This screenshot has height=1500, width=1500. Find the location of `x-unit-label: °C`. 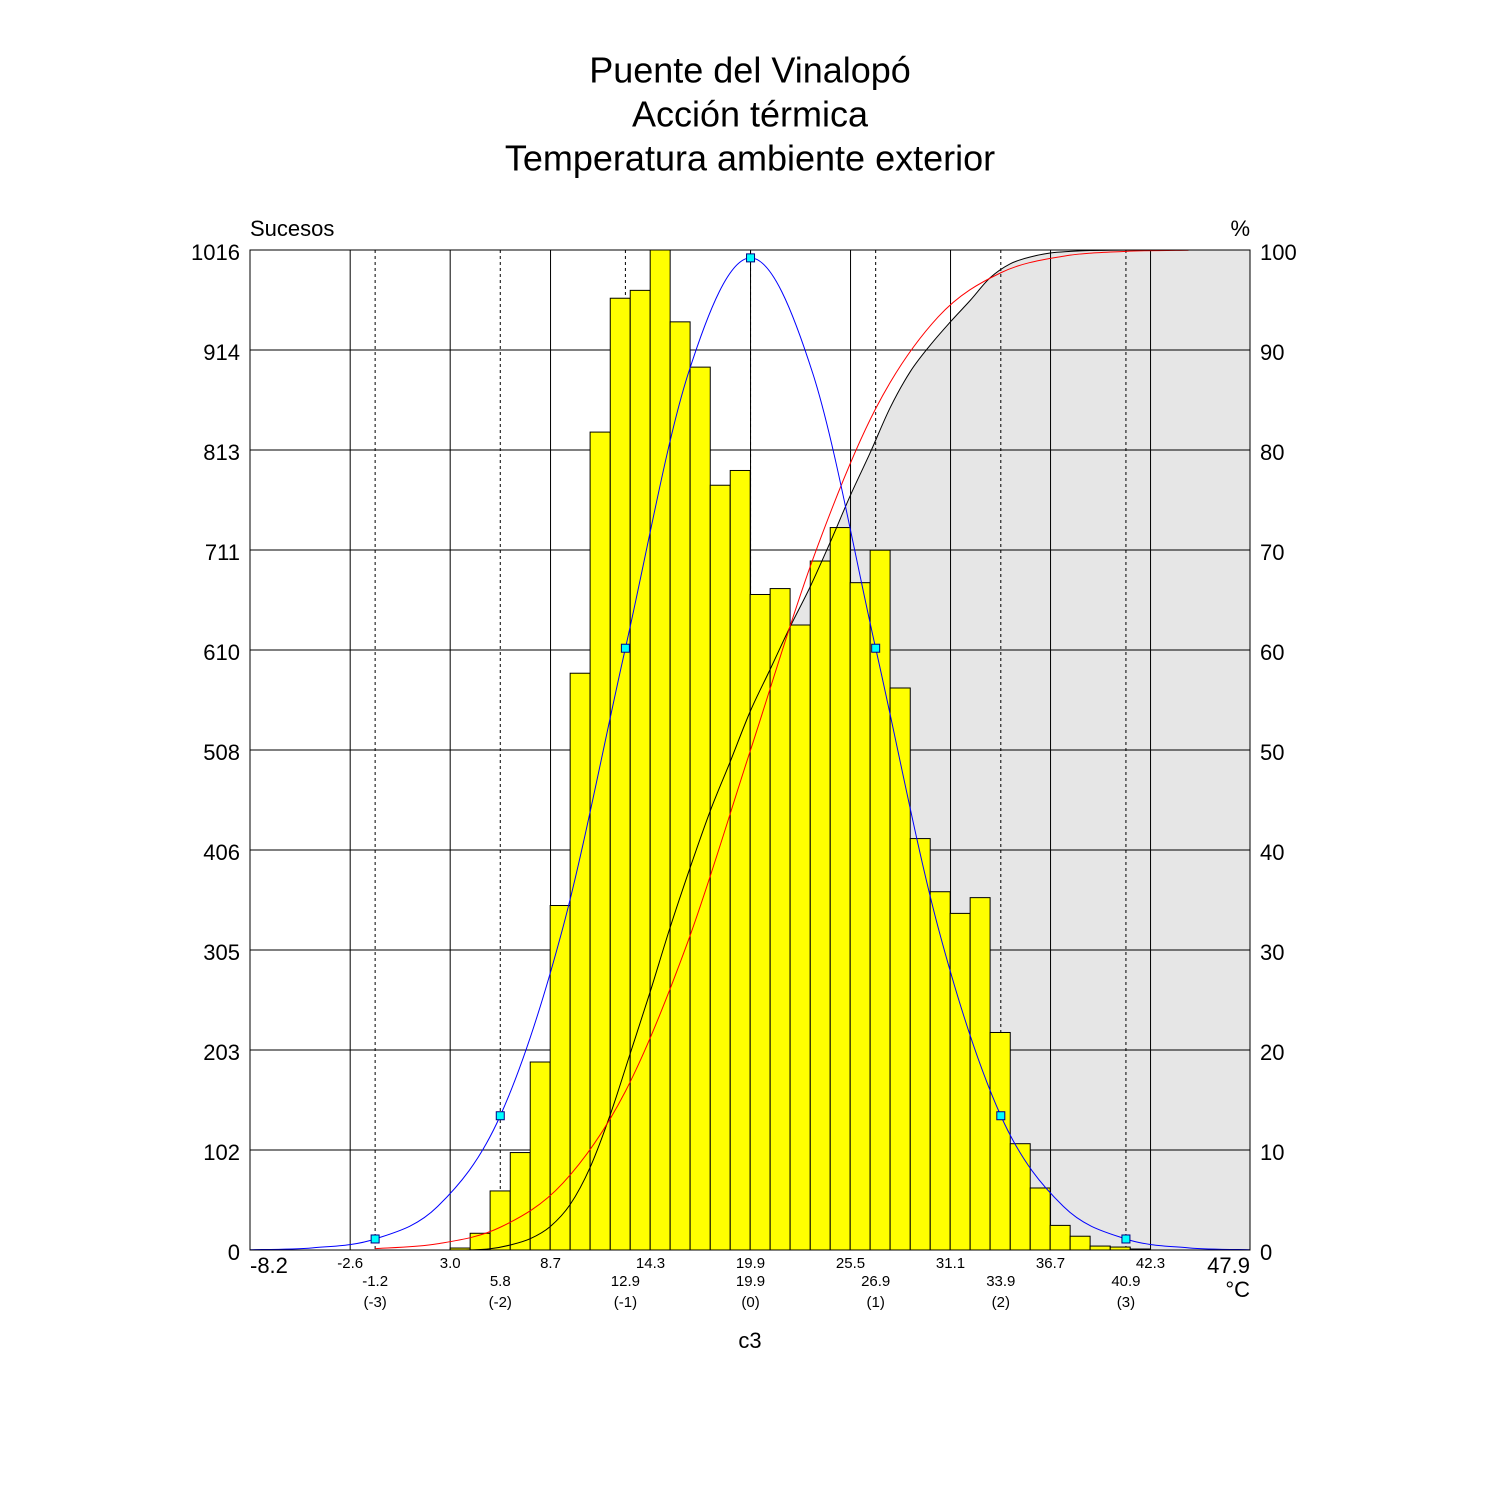

x-unit-label: °C is located at coordinates (1237, 1289).